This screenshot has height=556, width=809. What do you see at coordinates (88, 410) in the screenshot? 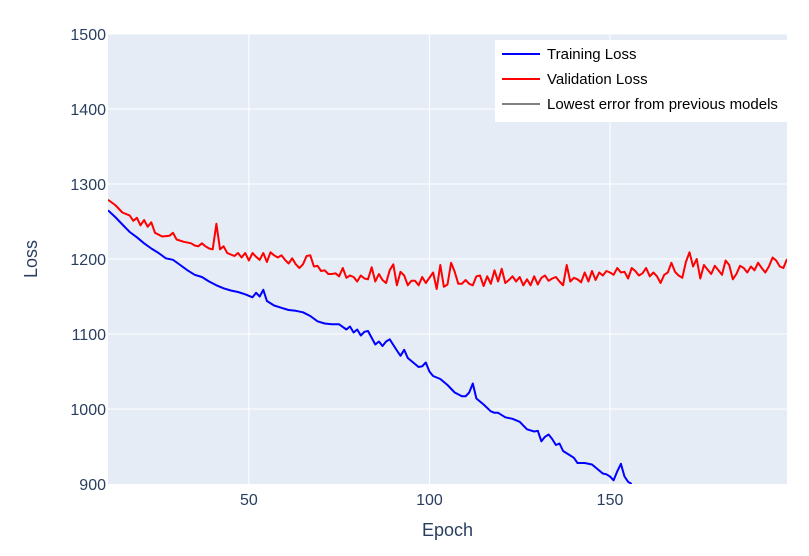
I see `y-tick-label: 1000` at bounding box center [88, 410].